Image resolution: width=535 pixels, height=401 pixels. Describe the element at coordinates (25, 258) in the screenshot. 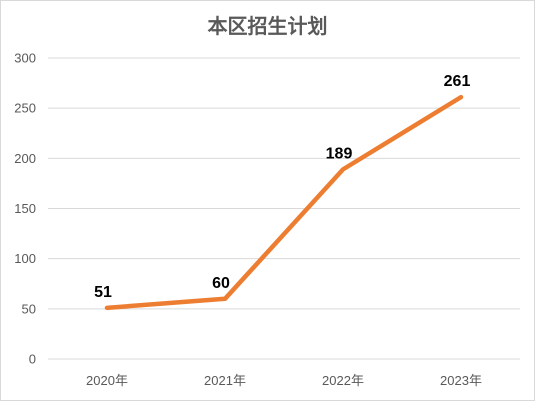

I see `y-tick-label: 100` at that location.